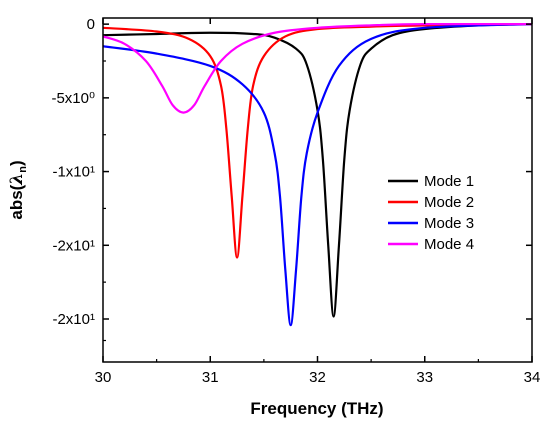  I want to click on y-axis-title-close: ), so click(16, 163).